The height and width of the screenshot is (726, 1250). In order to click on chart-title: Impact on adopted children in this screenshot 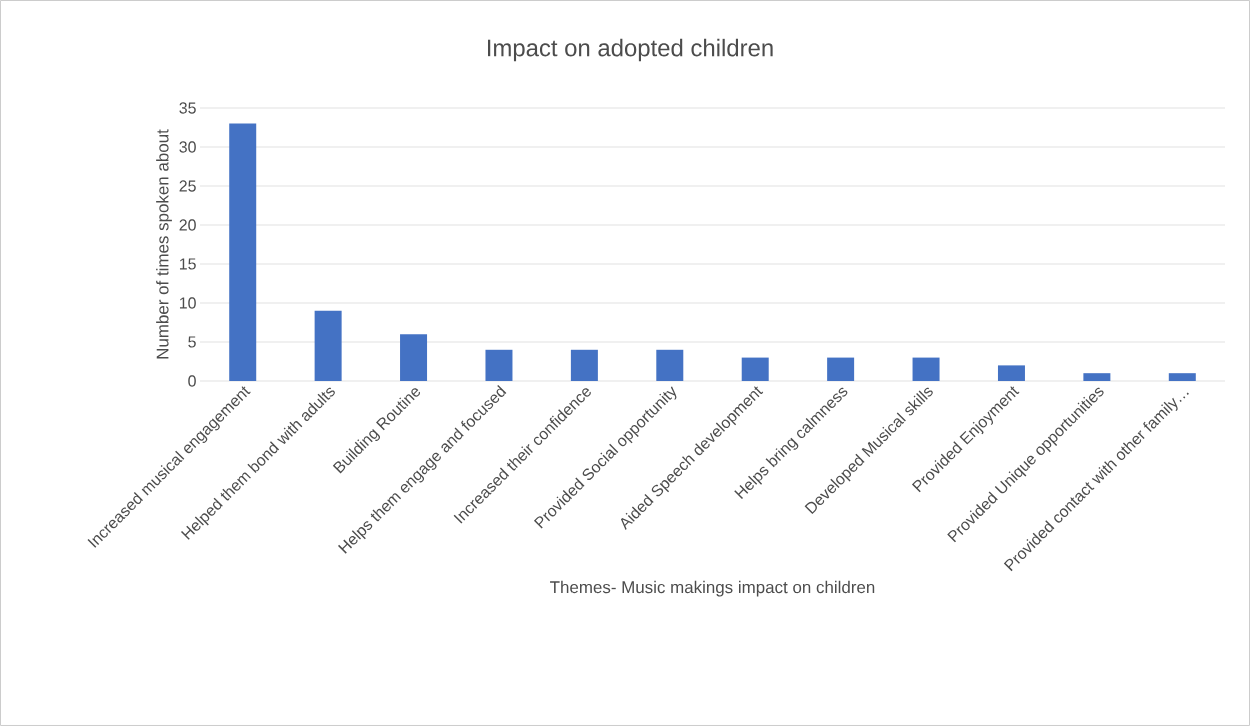, I will do `click(630, 50)`.